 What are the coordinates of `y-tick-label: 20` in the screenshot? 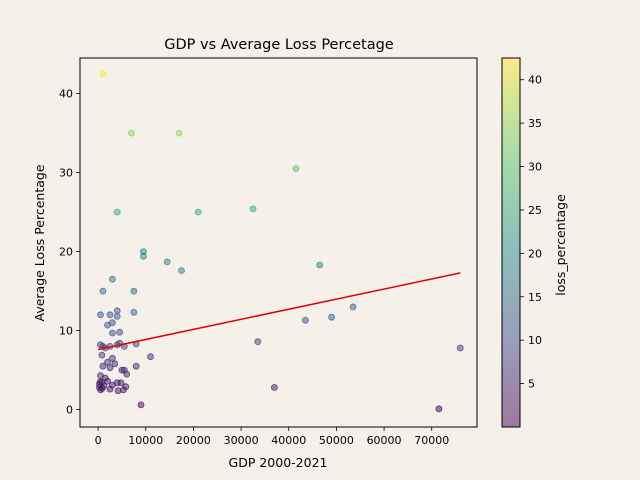 It's located at (66, 252).